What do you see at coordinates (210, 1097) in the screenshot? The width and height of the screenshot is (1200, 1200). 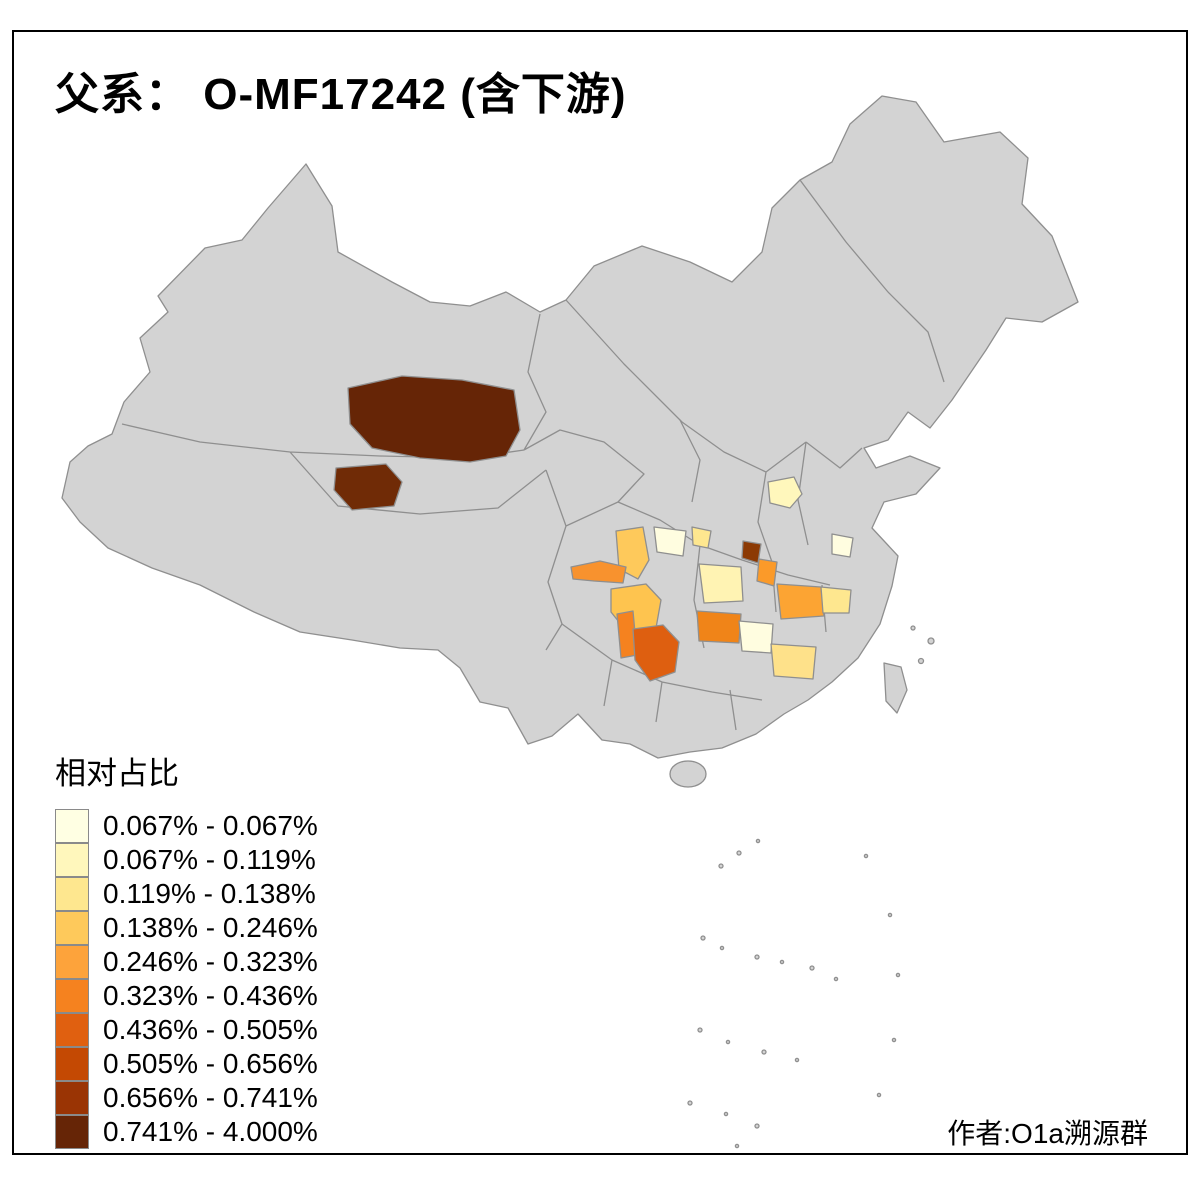 I see `legend-label: 0.656% - 0.741%` at bounding box center [210, 1097].